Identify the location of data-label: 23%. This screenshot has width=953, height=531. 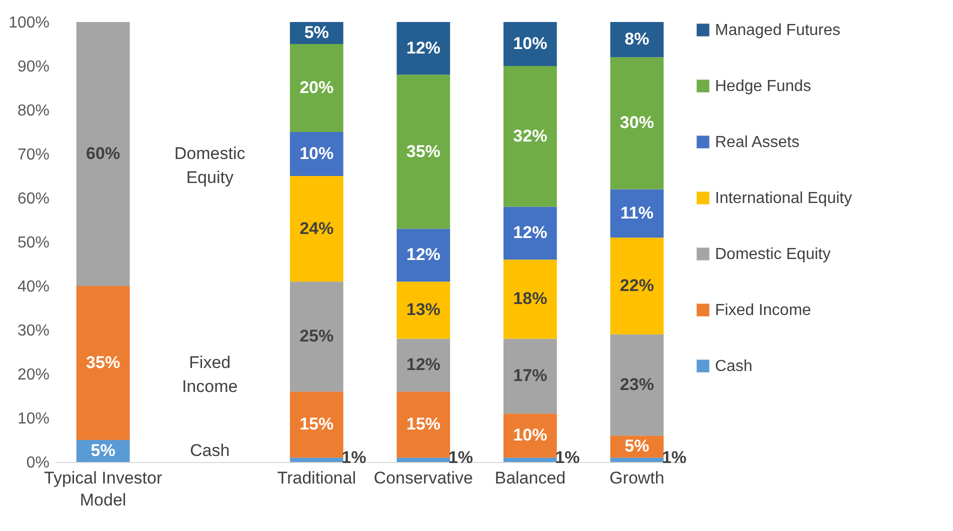
(637, 384).